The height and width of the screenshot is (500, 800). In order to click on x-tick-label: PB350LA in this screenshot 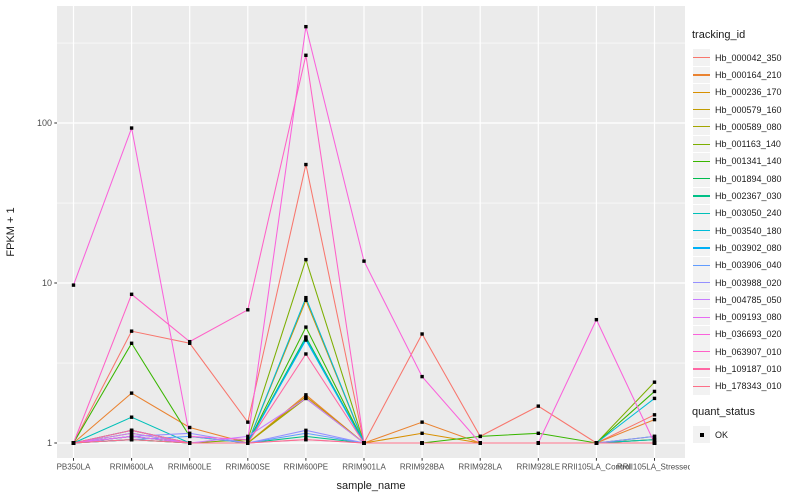, I will do `click(74, 467)`.